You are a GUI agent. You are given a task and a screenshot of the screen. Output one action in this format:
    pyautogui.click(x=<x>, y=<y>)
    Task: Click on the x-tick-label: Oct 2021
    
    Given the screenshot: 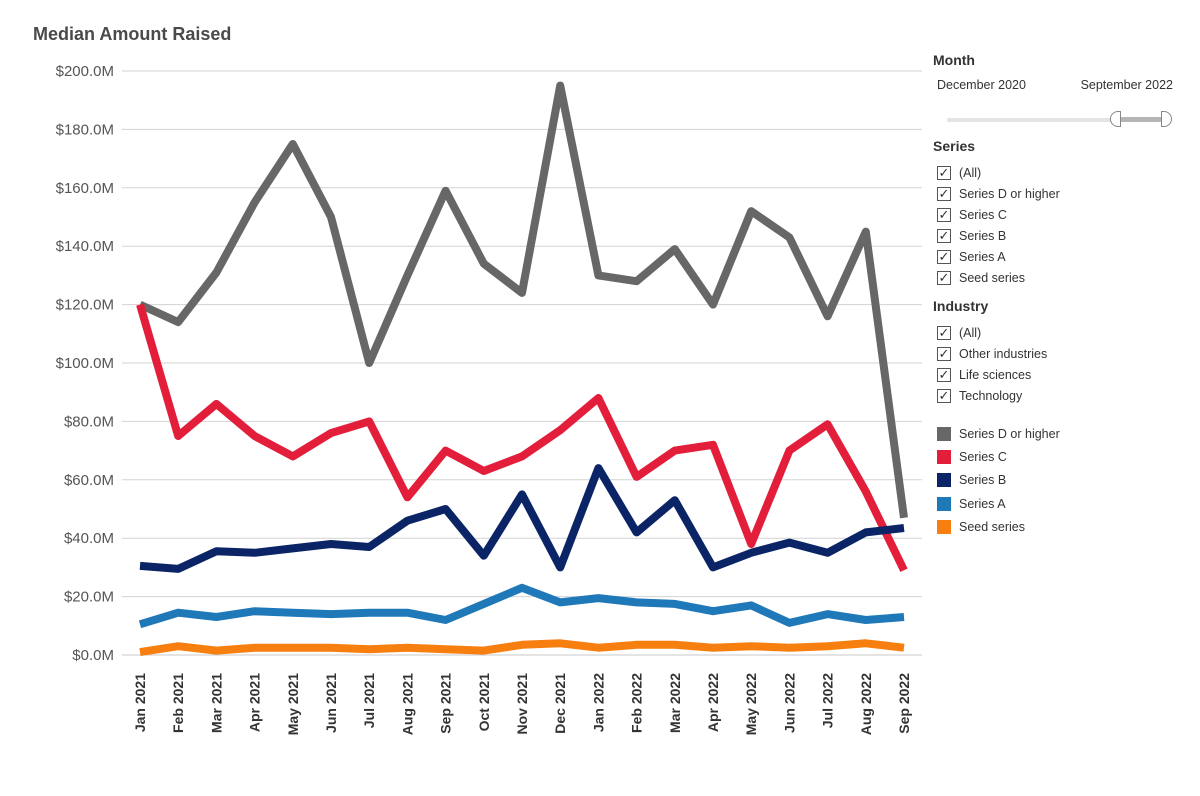 What is the action you would take?
    pyautogui.click(x=484, y=702)
    